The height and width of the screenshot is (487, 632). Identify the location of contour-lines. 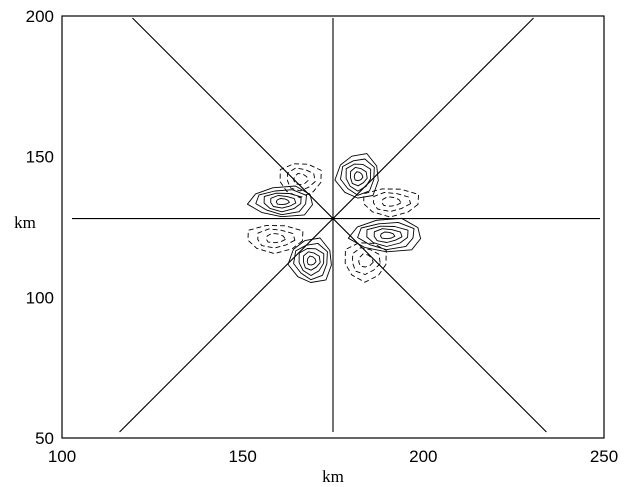
(334, 218).